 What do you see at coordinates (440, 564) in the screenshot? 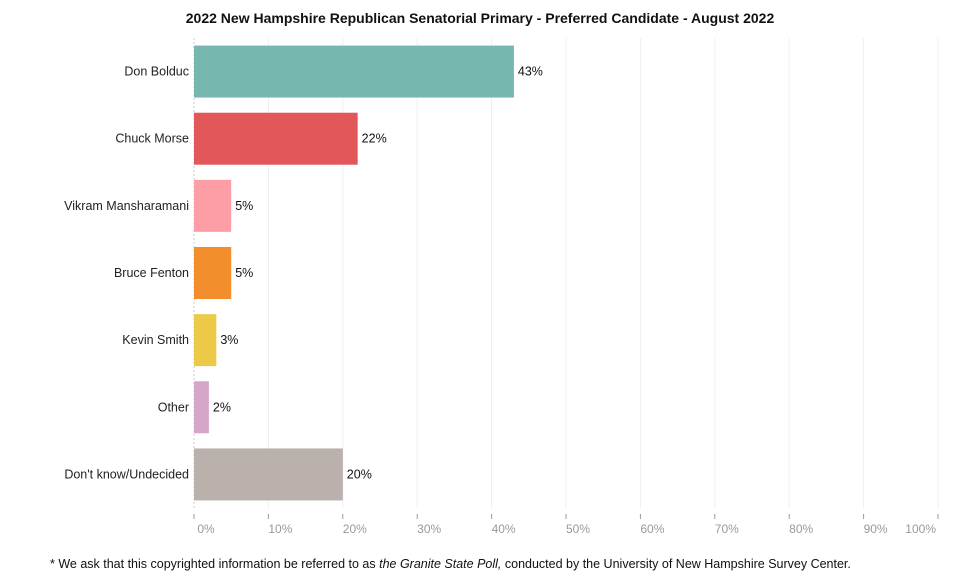
I see `footnote-italic: the Granite State Poll,` at bounding box center [440, 564].